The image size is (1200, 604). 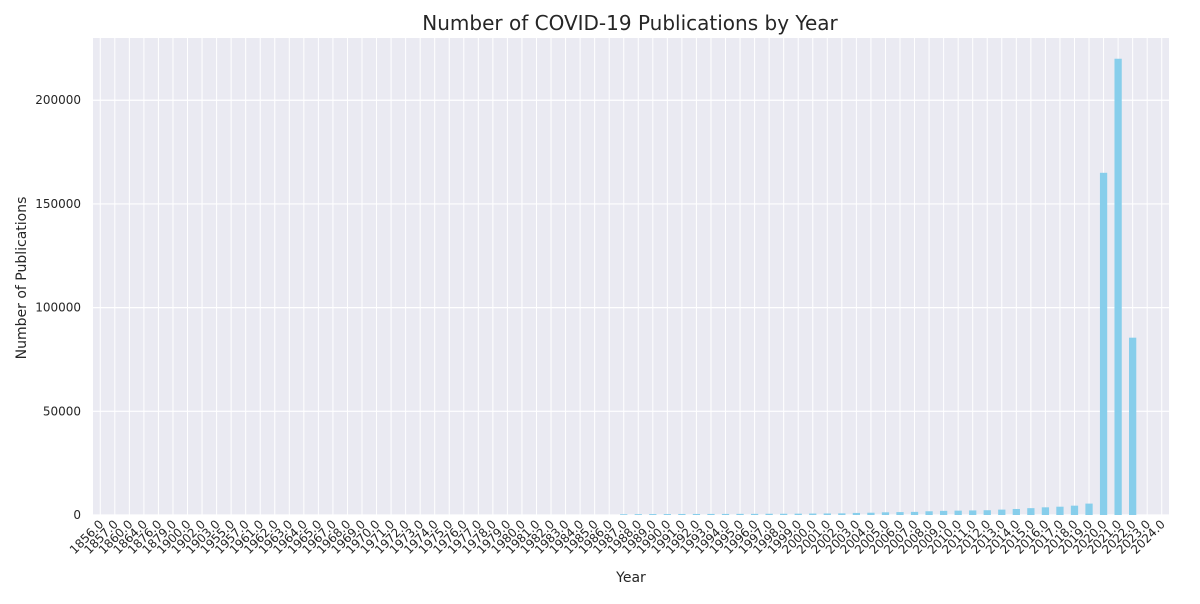 I want to click on x-axis-label: Year, so click(x=630, y=578).